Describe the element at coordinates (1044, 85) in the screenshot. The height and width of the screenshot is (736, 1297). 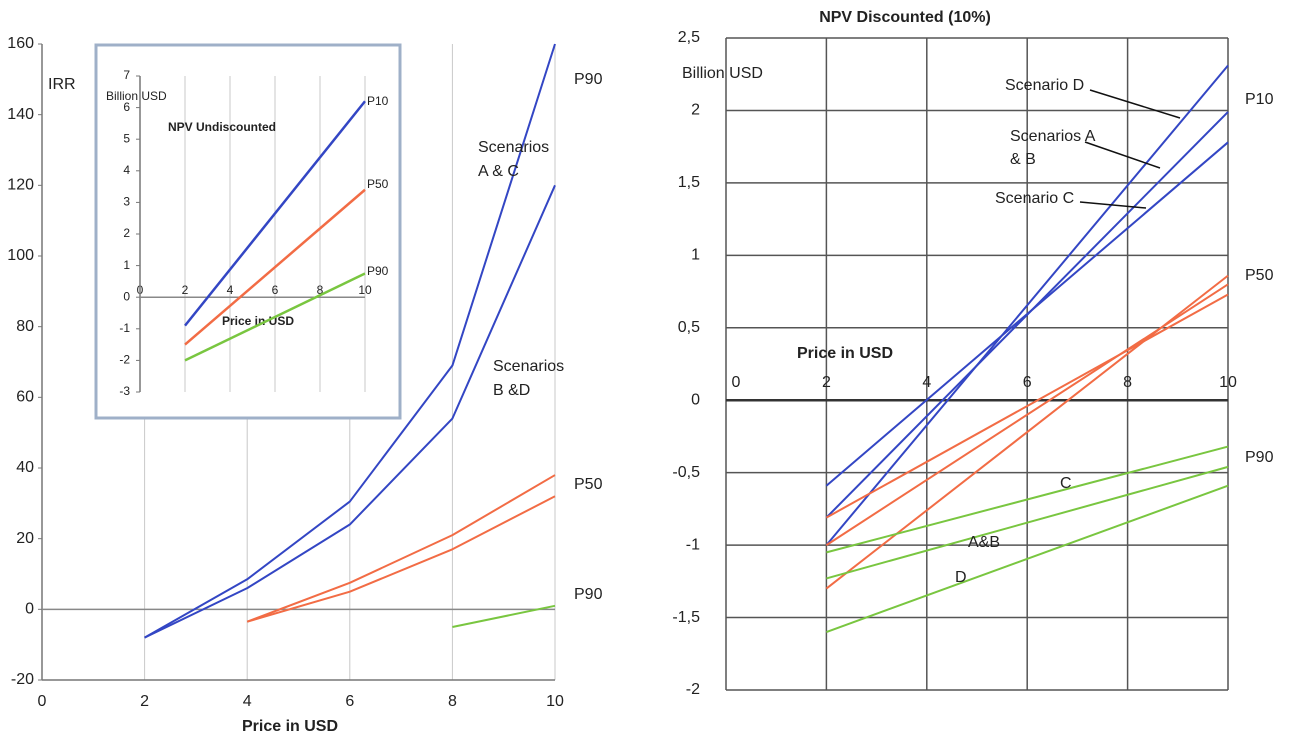
I see `annotation: Scenario D` at that location.